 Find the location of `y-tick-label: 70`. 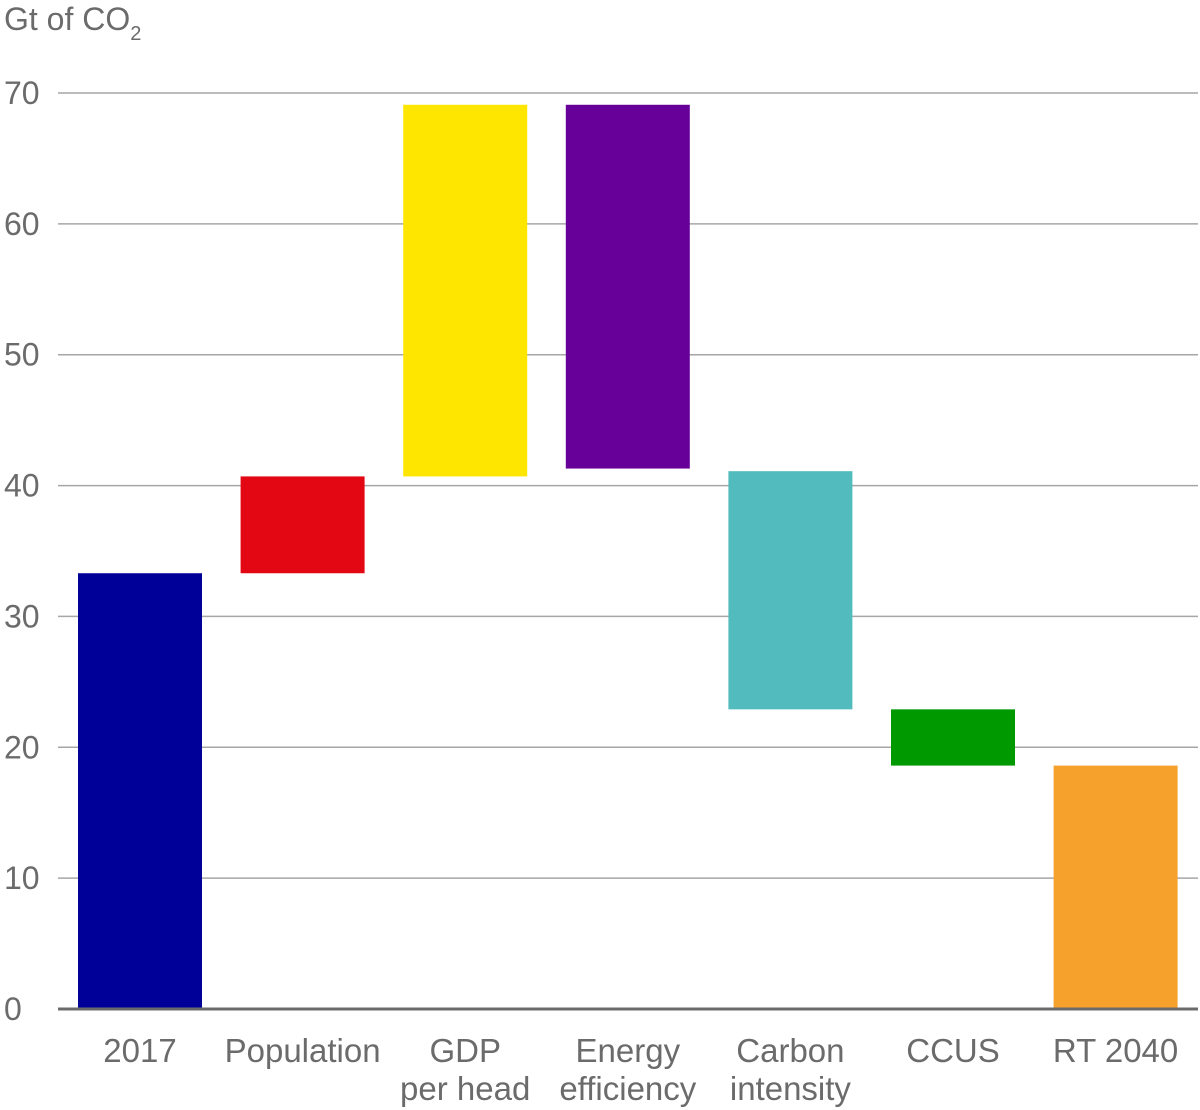

y-tick-label: 70 is located at coordinates (22, 93).